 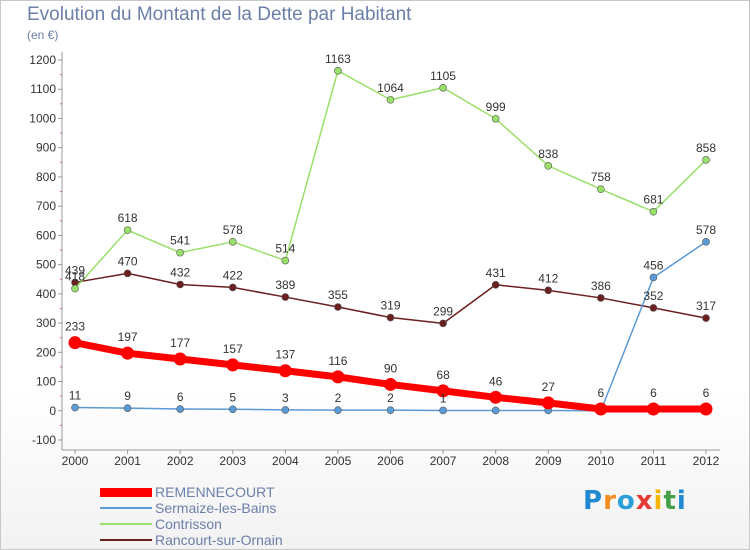 I want to click on y-tick-label: 300, so click(x=46, y=323).